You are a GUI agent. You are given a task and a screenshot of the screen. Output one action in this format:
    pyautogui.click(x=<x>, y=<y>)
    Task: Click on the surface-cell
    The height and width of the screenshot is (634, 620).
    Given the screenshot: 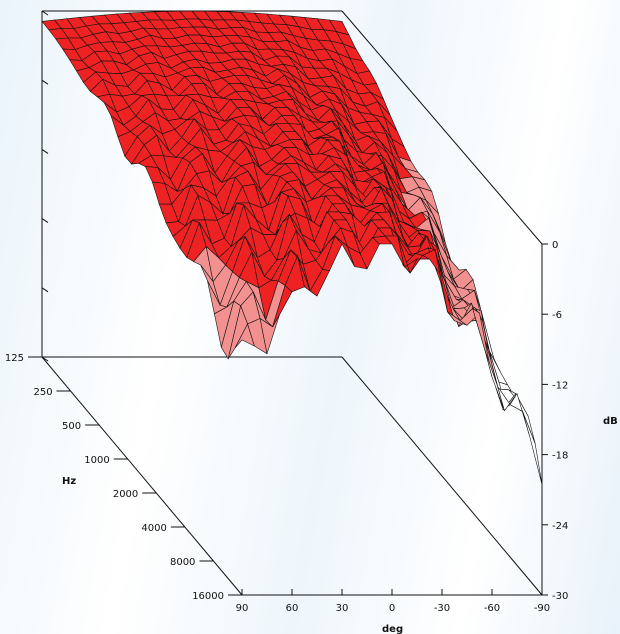 What is the action you would take?
    pyautogui.click(x=532, y=448)
    